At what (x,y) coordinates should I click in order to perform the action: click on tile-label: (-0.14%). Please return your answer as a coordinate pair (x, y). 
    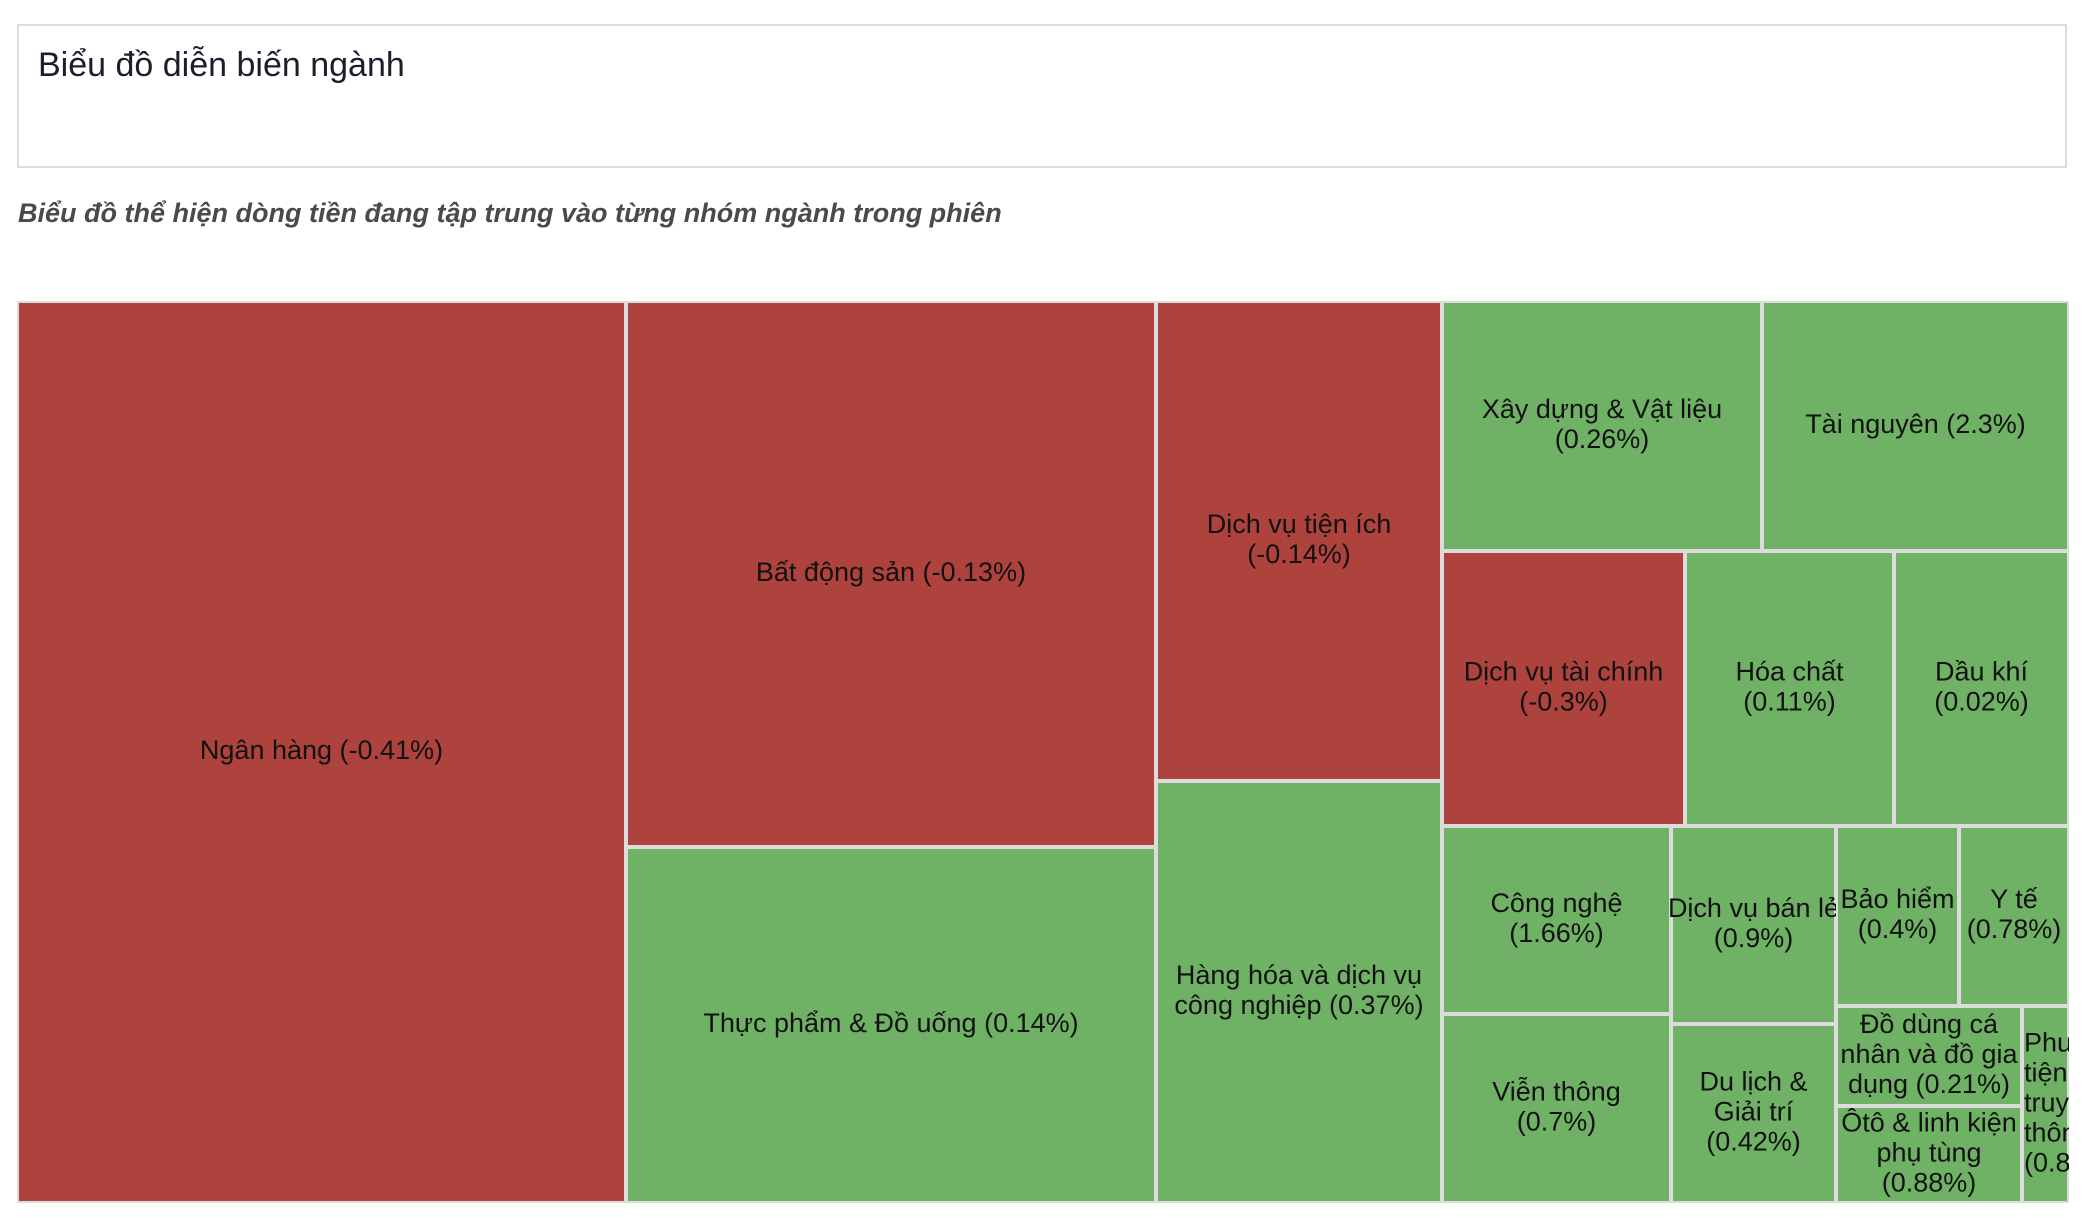
    Looking at the image, I should click on (1299, 554).